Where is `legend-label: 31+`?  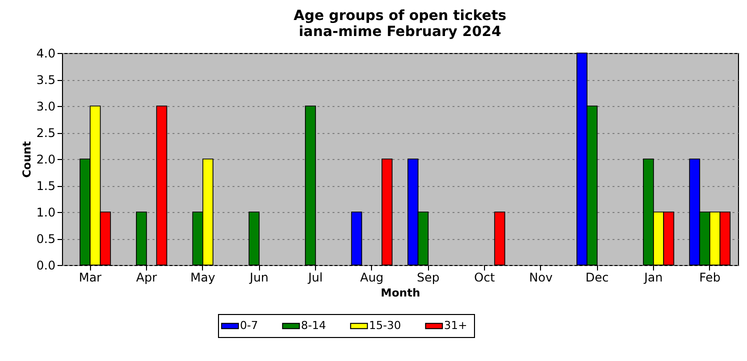
legend-label: 31+ is located at coordinates (456, 325).